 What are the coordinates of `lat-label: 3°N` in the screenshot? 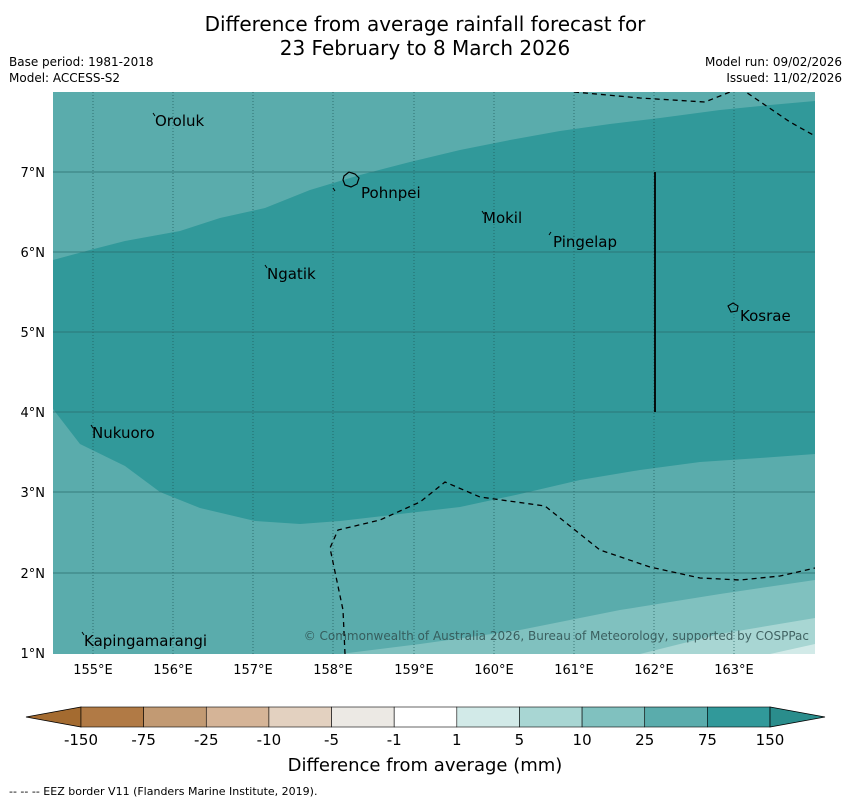 It's located at (33, 493).